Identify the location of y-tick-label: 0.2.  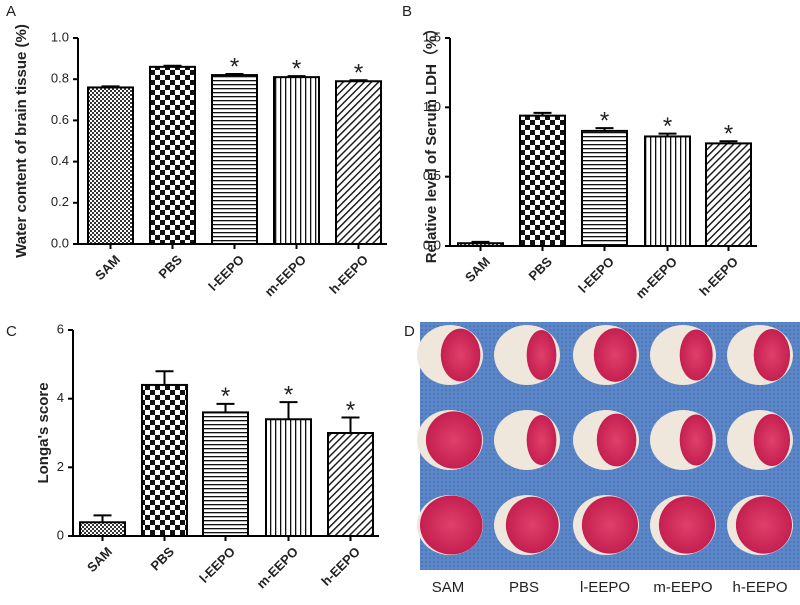
(60, 201).